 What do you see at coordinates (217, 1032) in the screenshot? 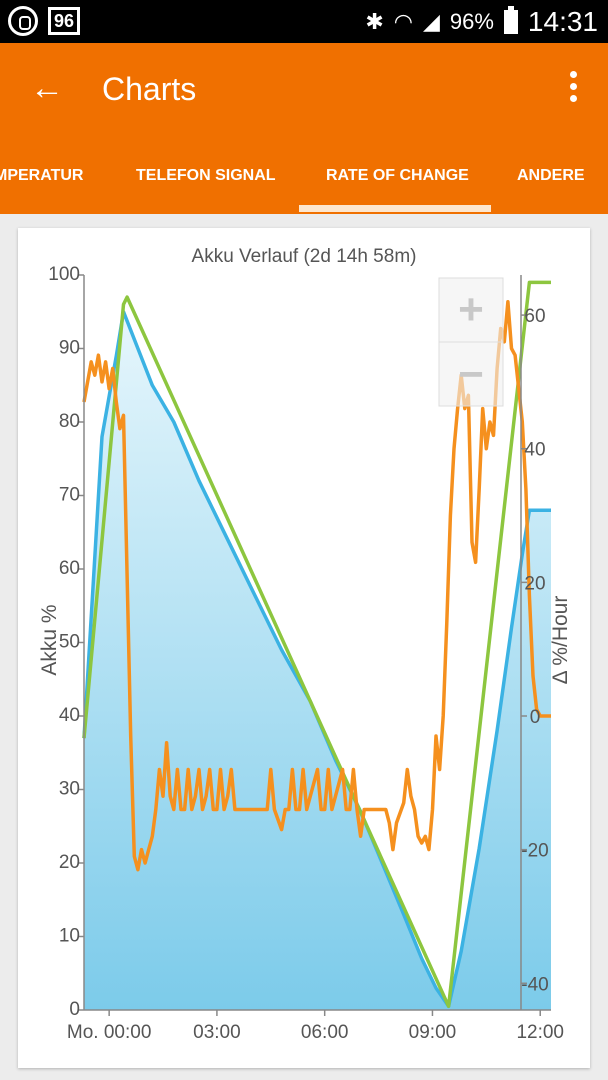
I see `x-tick-label: 03:00` at bounding box center [217, 1032].